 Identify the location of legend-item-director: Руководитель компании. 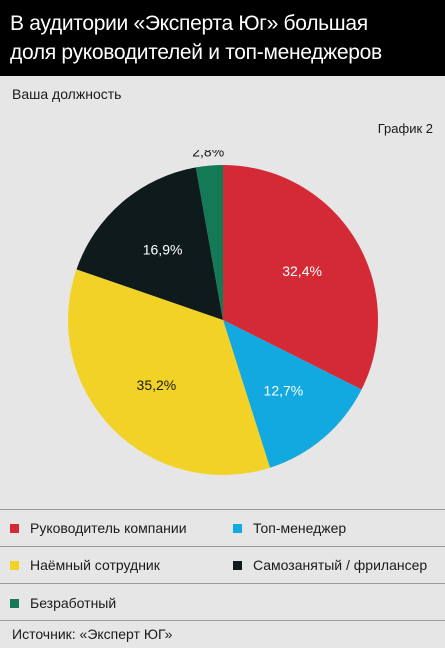
(98, 528).